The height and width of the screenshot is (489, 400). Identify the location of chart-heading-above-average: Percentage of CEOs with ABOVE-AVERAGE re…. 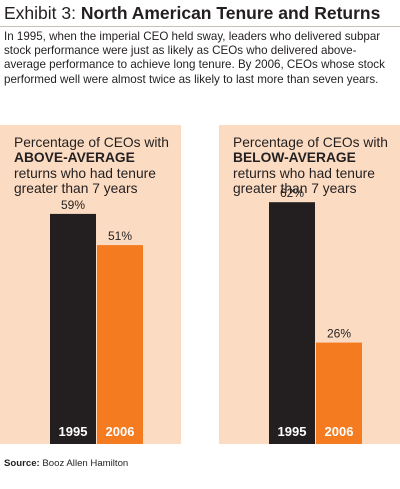
(95, 166).